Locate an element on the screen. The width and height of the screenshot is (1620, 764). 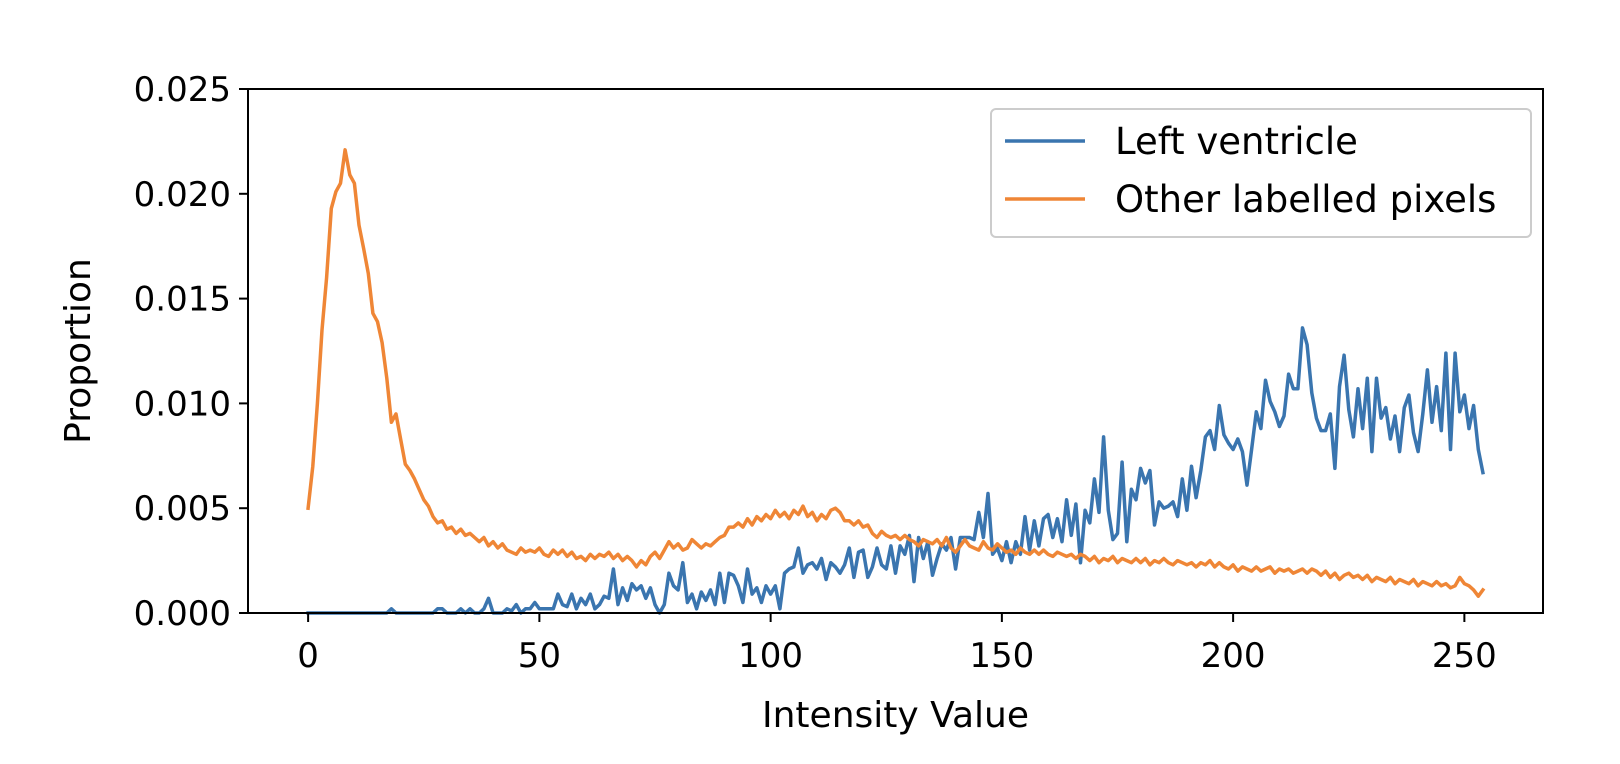
x-axis-ticks: 0 50 100 150 200 250 is located at coordinates (897, 644).